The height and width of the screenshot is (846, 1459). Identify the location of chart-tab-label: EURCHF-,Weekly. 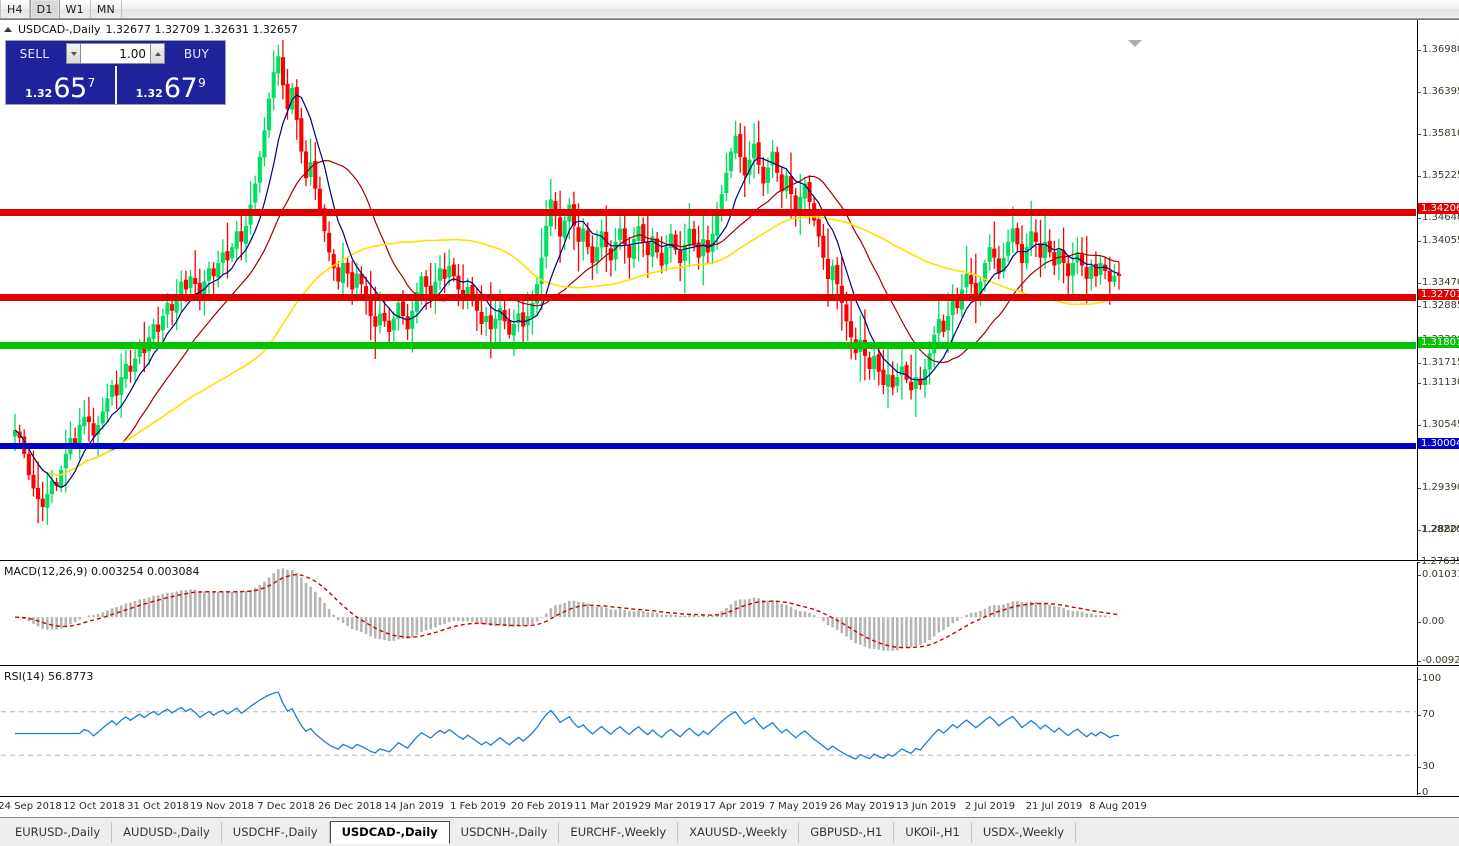
(618, 832).